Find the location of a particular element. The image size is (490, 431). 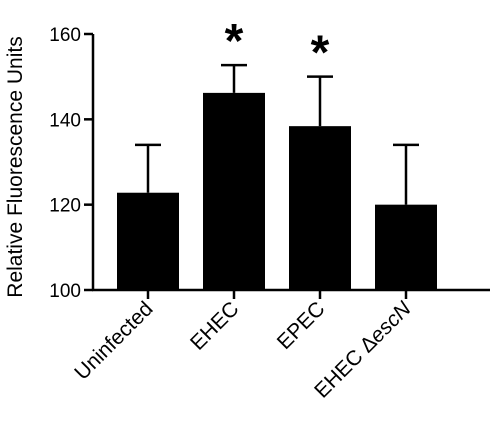

y-tick-label-3: 160 is located at coordinates (65, 35).